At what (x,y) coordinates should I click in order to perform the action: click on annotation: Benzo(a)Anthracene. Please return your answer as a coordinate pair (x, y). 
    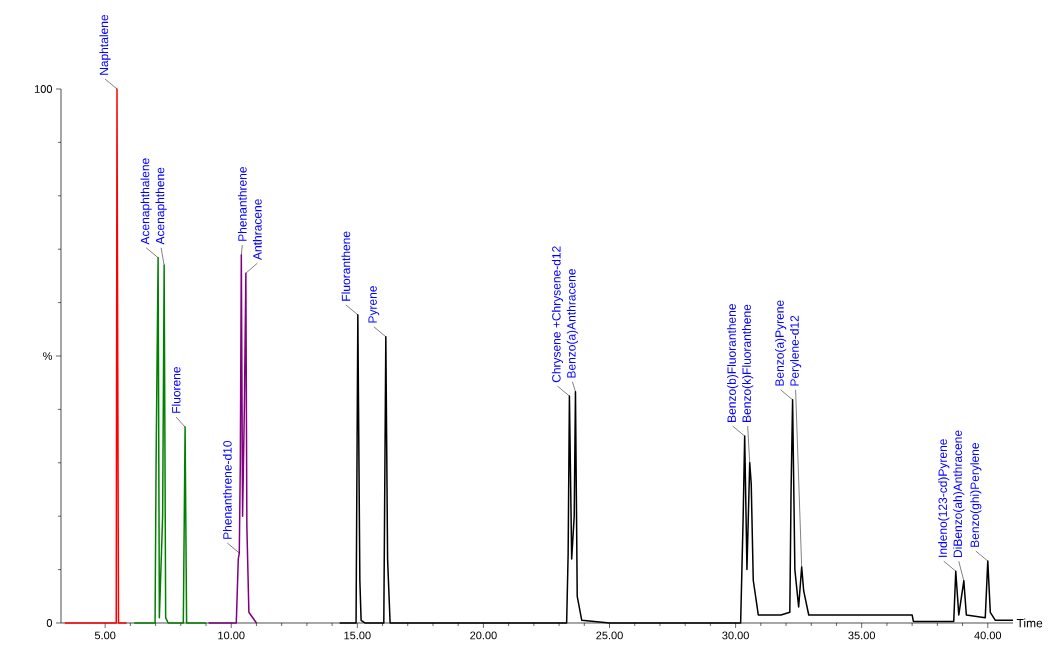
    Looking at the image, I should click on (572, 323).